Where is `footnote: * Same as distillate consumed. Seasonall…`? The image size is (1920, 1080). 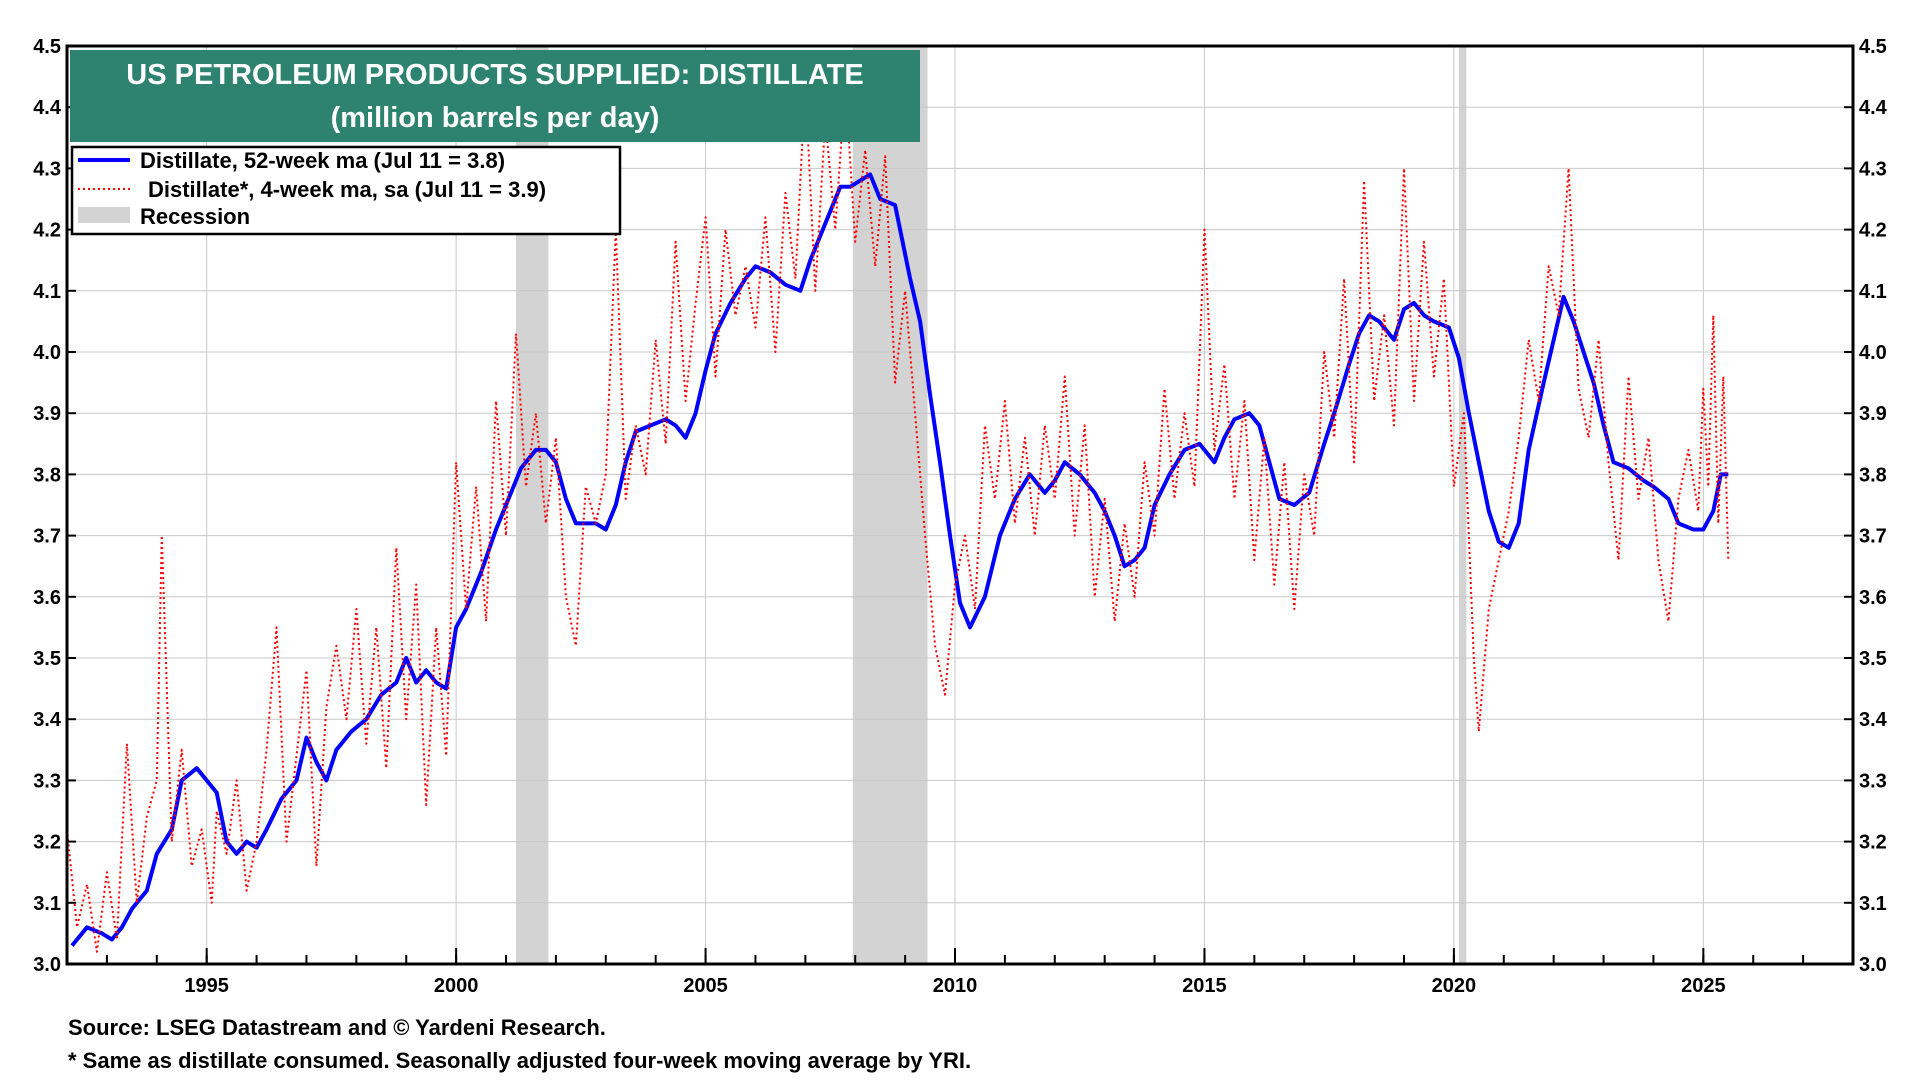
footnote: * Same as distillate consumed. Seasonall… is located at coordinates (519, 1060).